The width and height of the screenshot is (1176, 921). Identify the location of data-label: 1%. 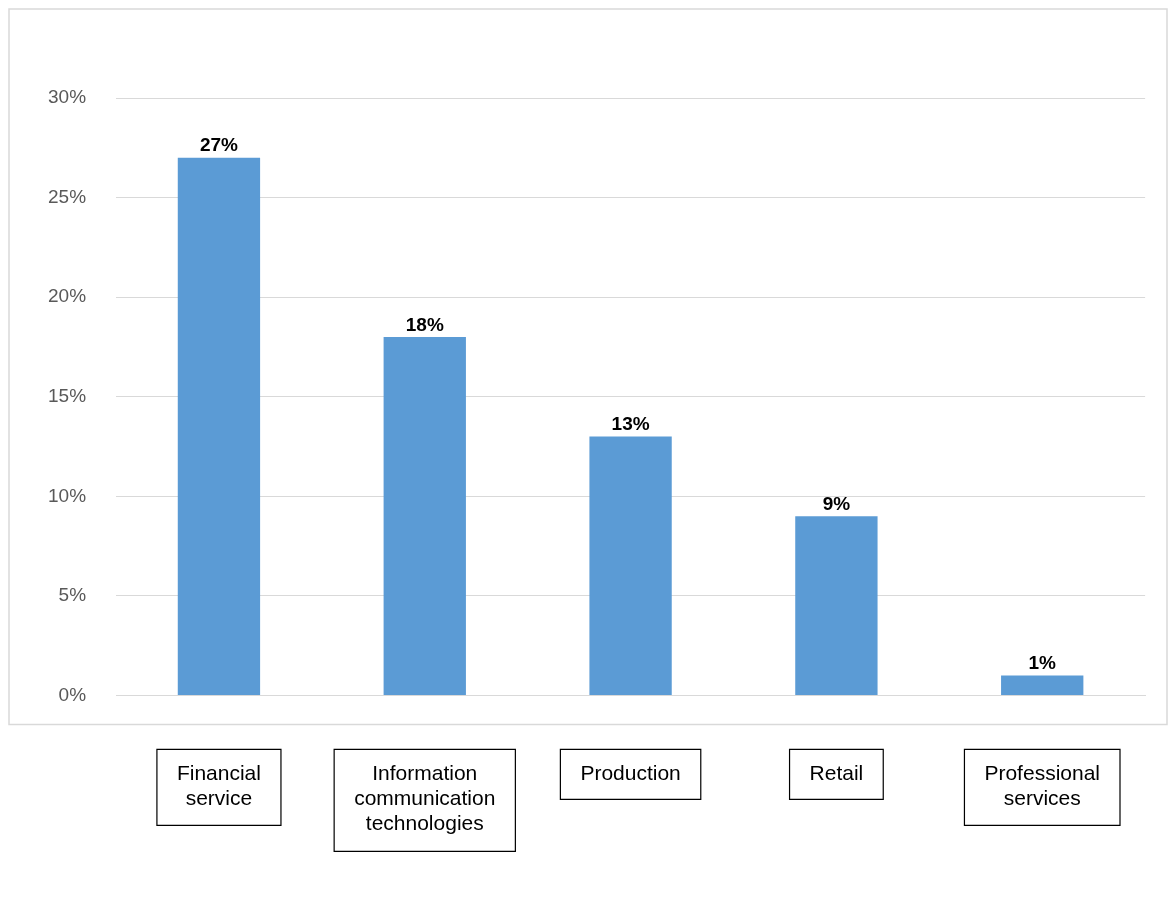
(1042, 663).